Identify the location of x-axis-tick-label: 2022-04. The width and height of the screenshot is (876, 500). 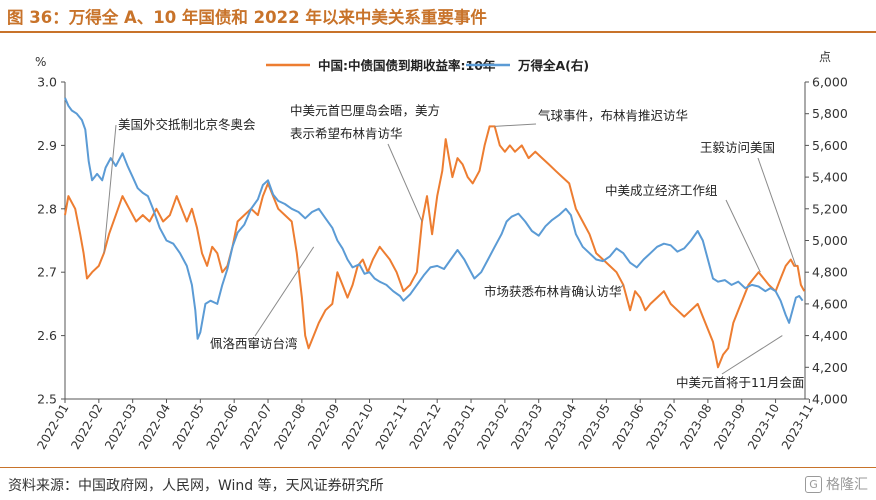
(154, 427).